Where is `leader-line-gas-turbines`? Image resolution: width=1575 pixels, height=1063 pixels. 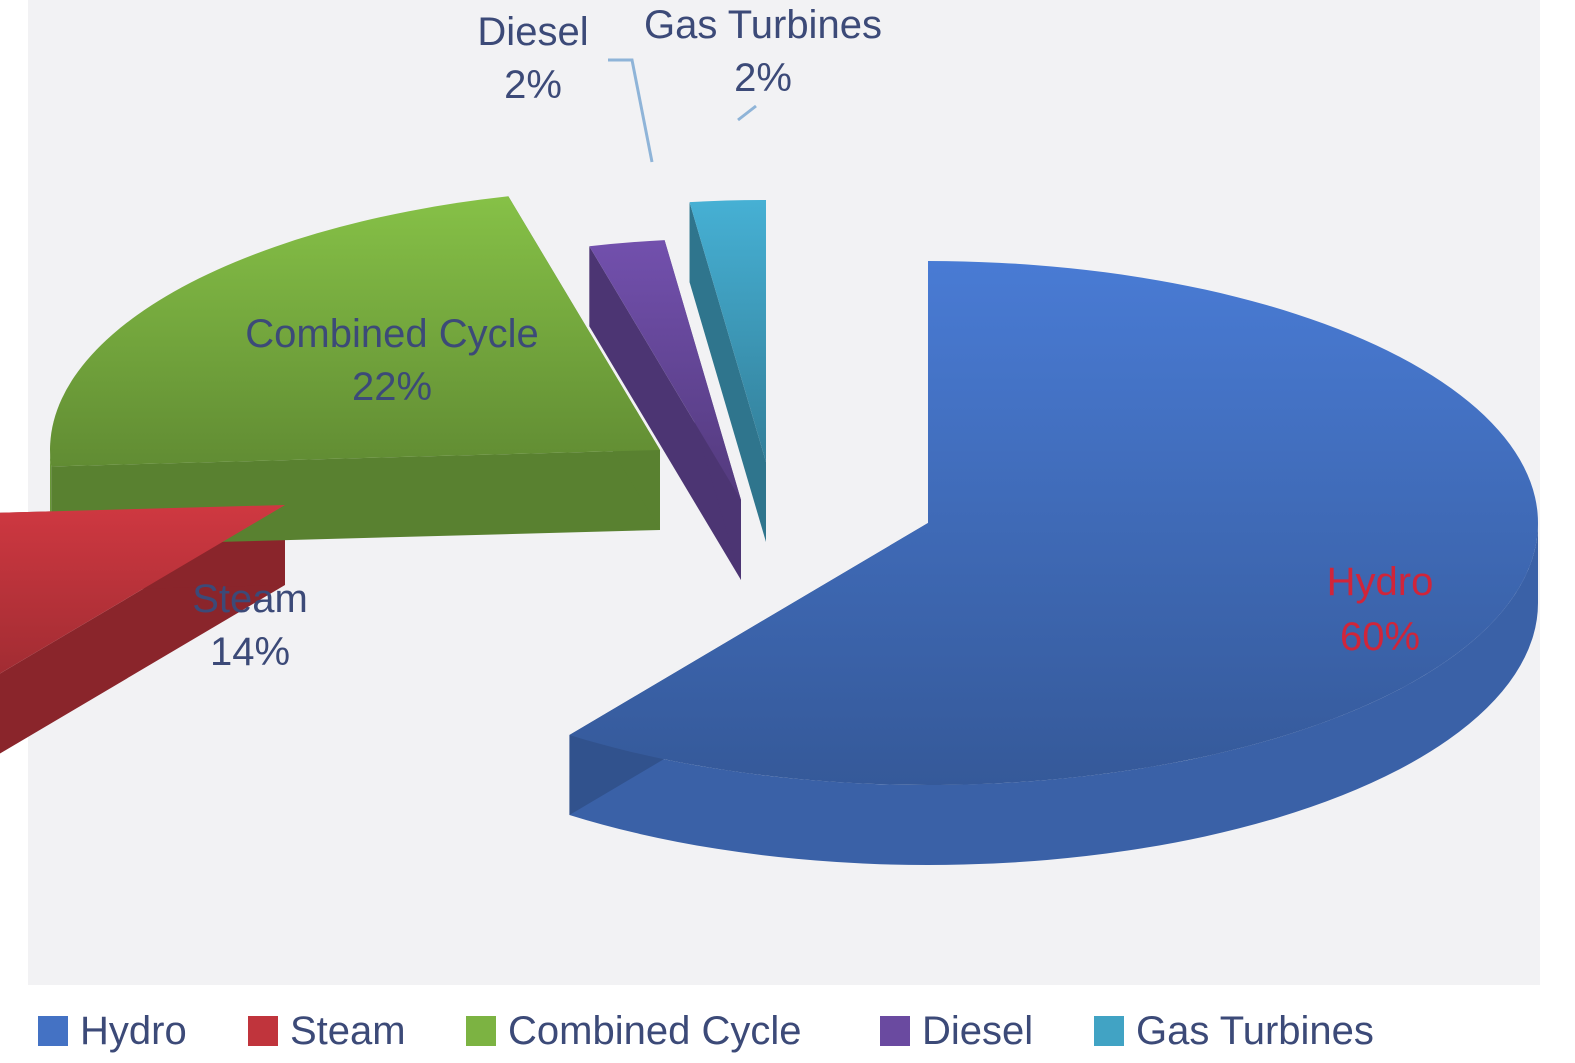 leader-line-gas-turbines is located at coordinates (747, 113).